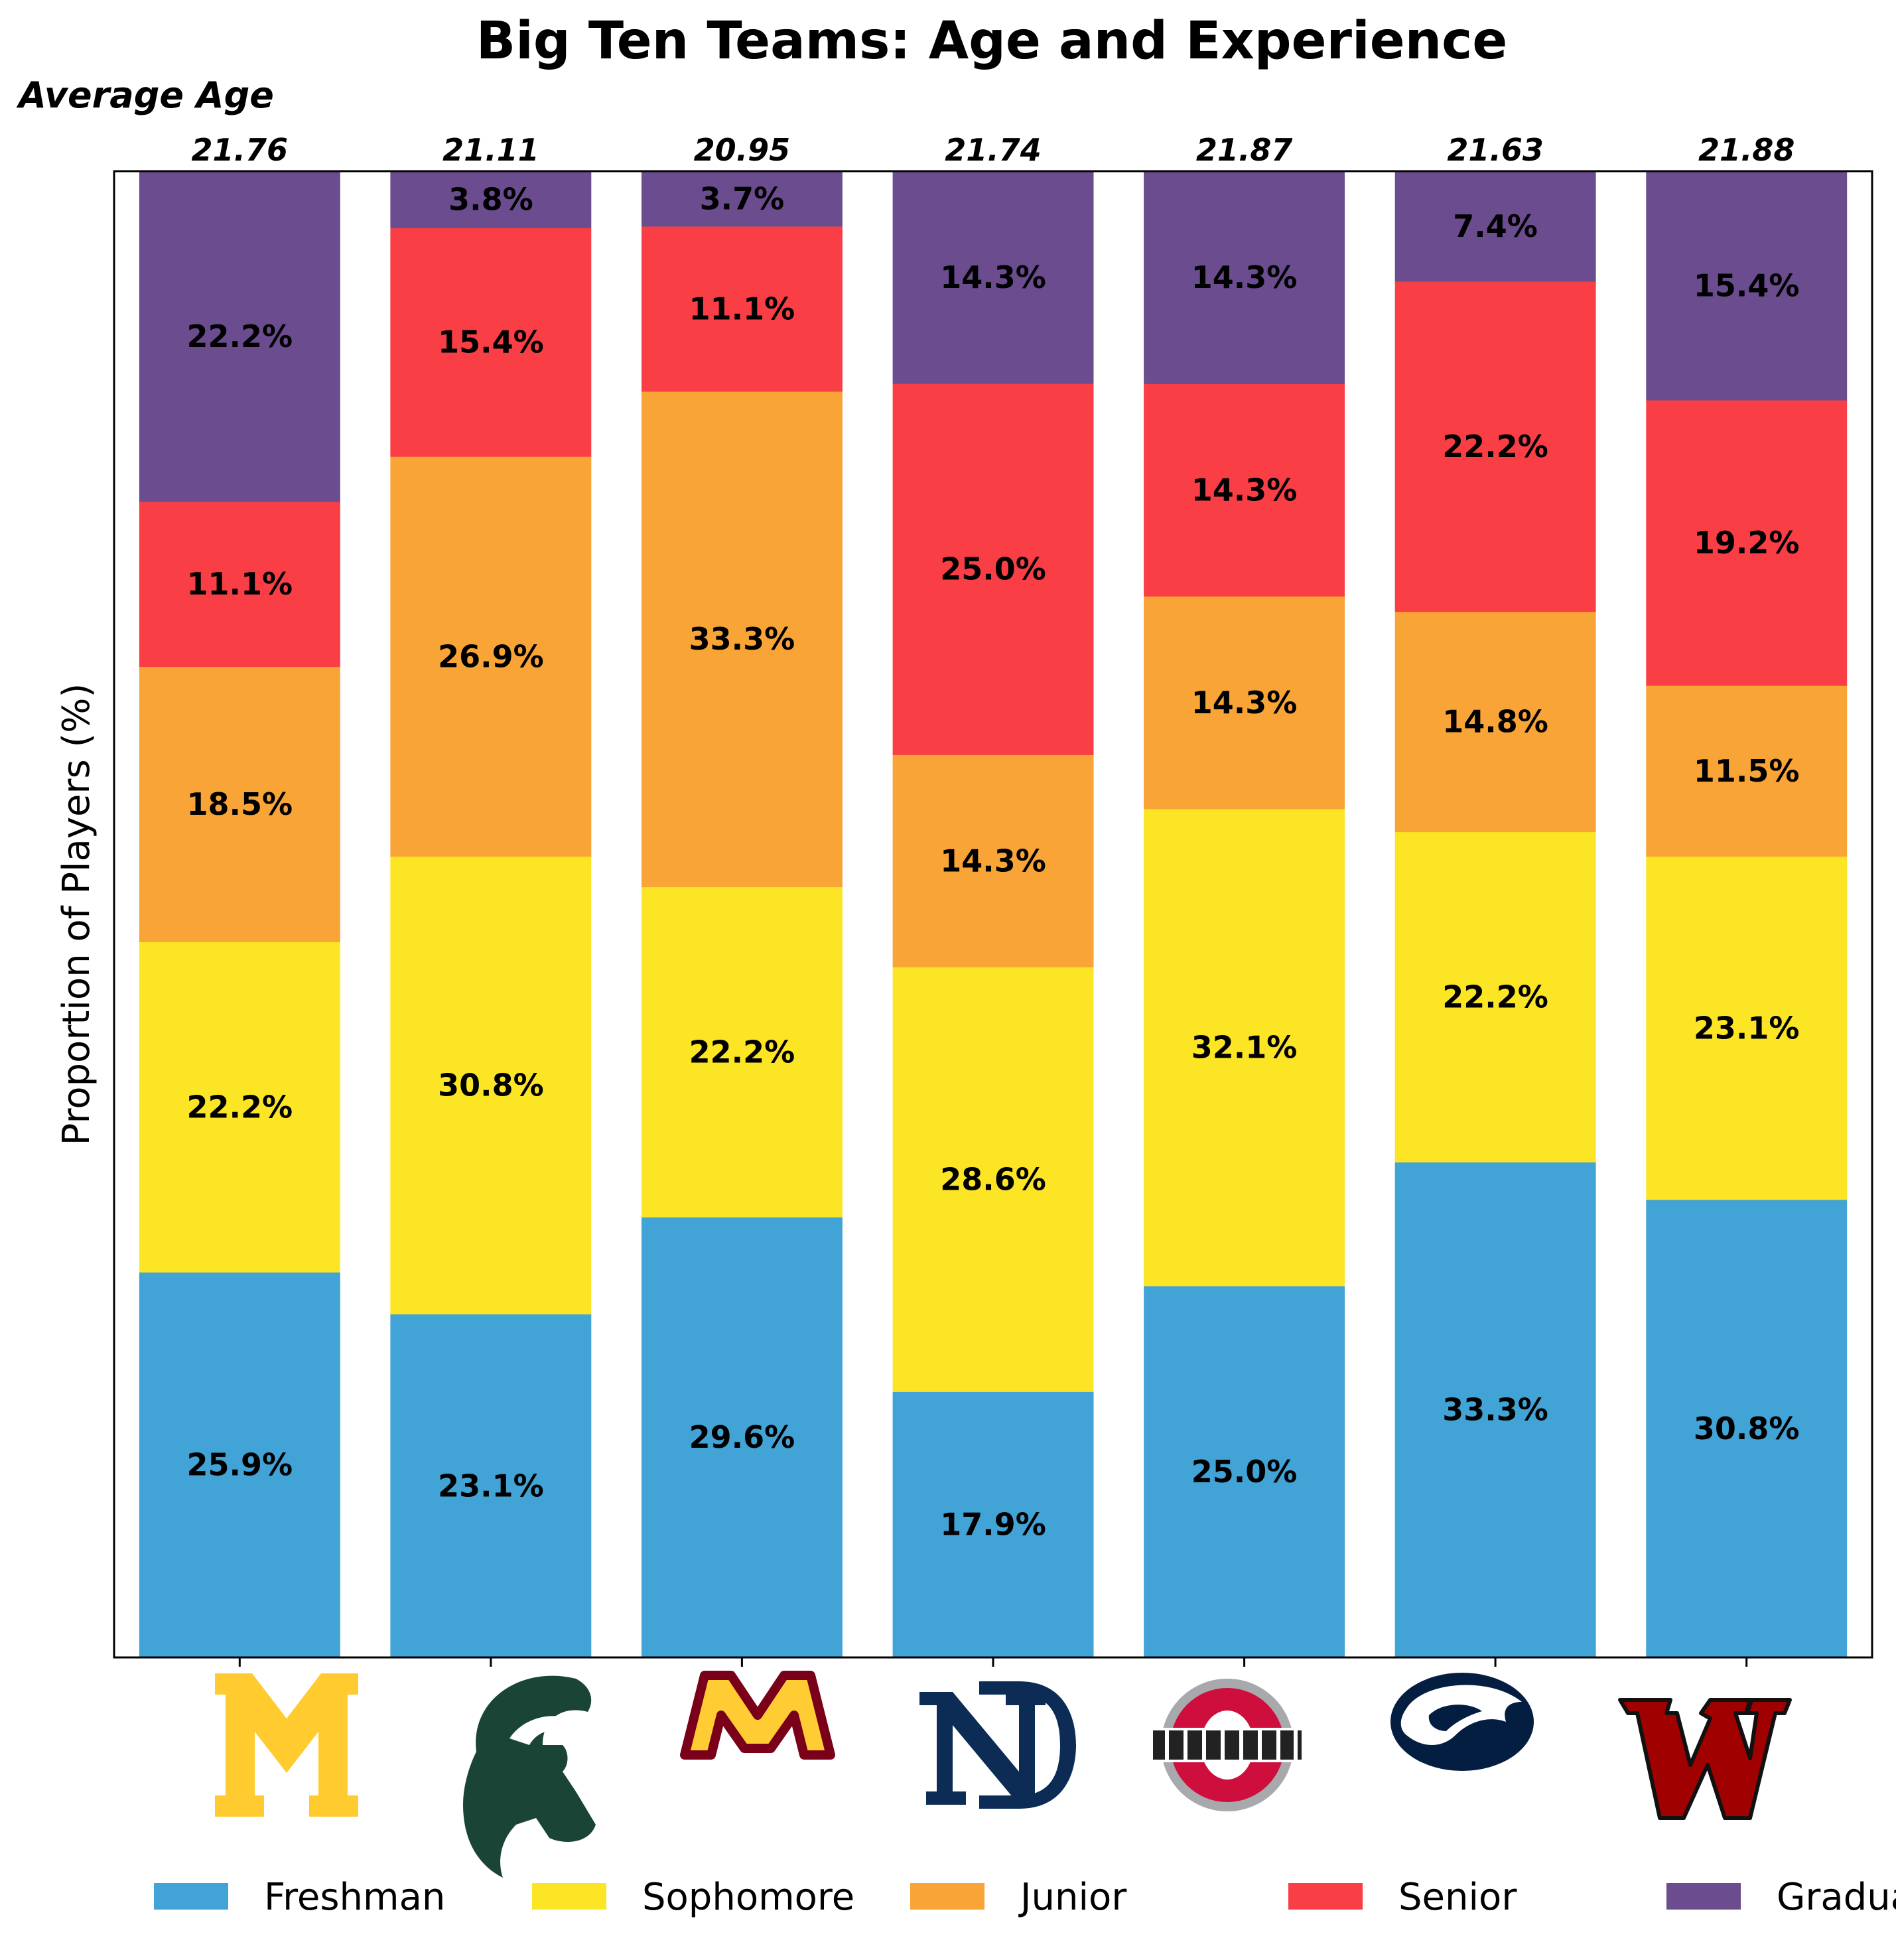  I want to click on data-label-sophomore-1: 22.2%, so click(240, 1107).